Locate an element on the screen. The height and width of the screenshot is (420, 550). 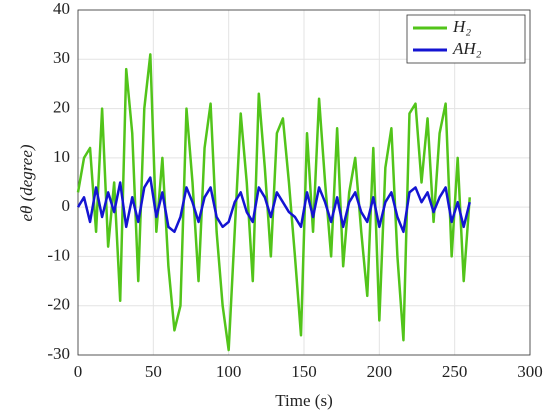
legend-box is located at coordinates (466, 39).